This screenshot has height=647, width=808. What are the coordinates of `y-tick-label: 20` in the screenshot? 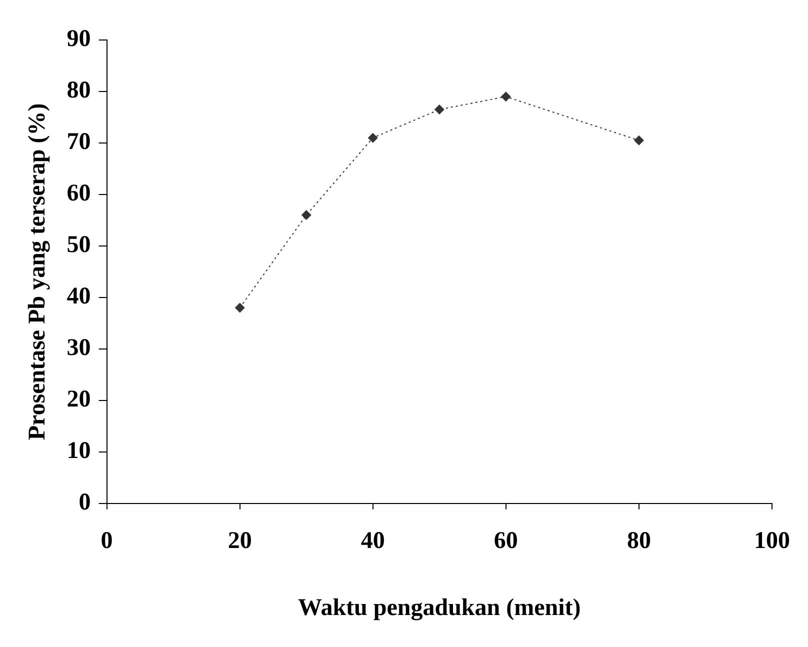 It's located at (78, 399).